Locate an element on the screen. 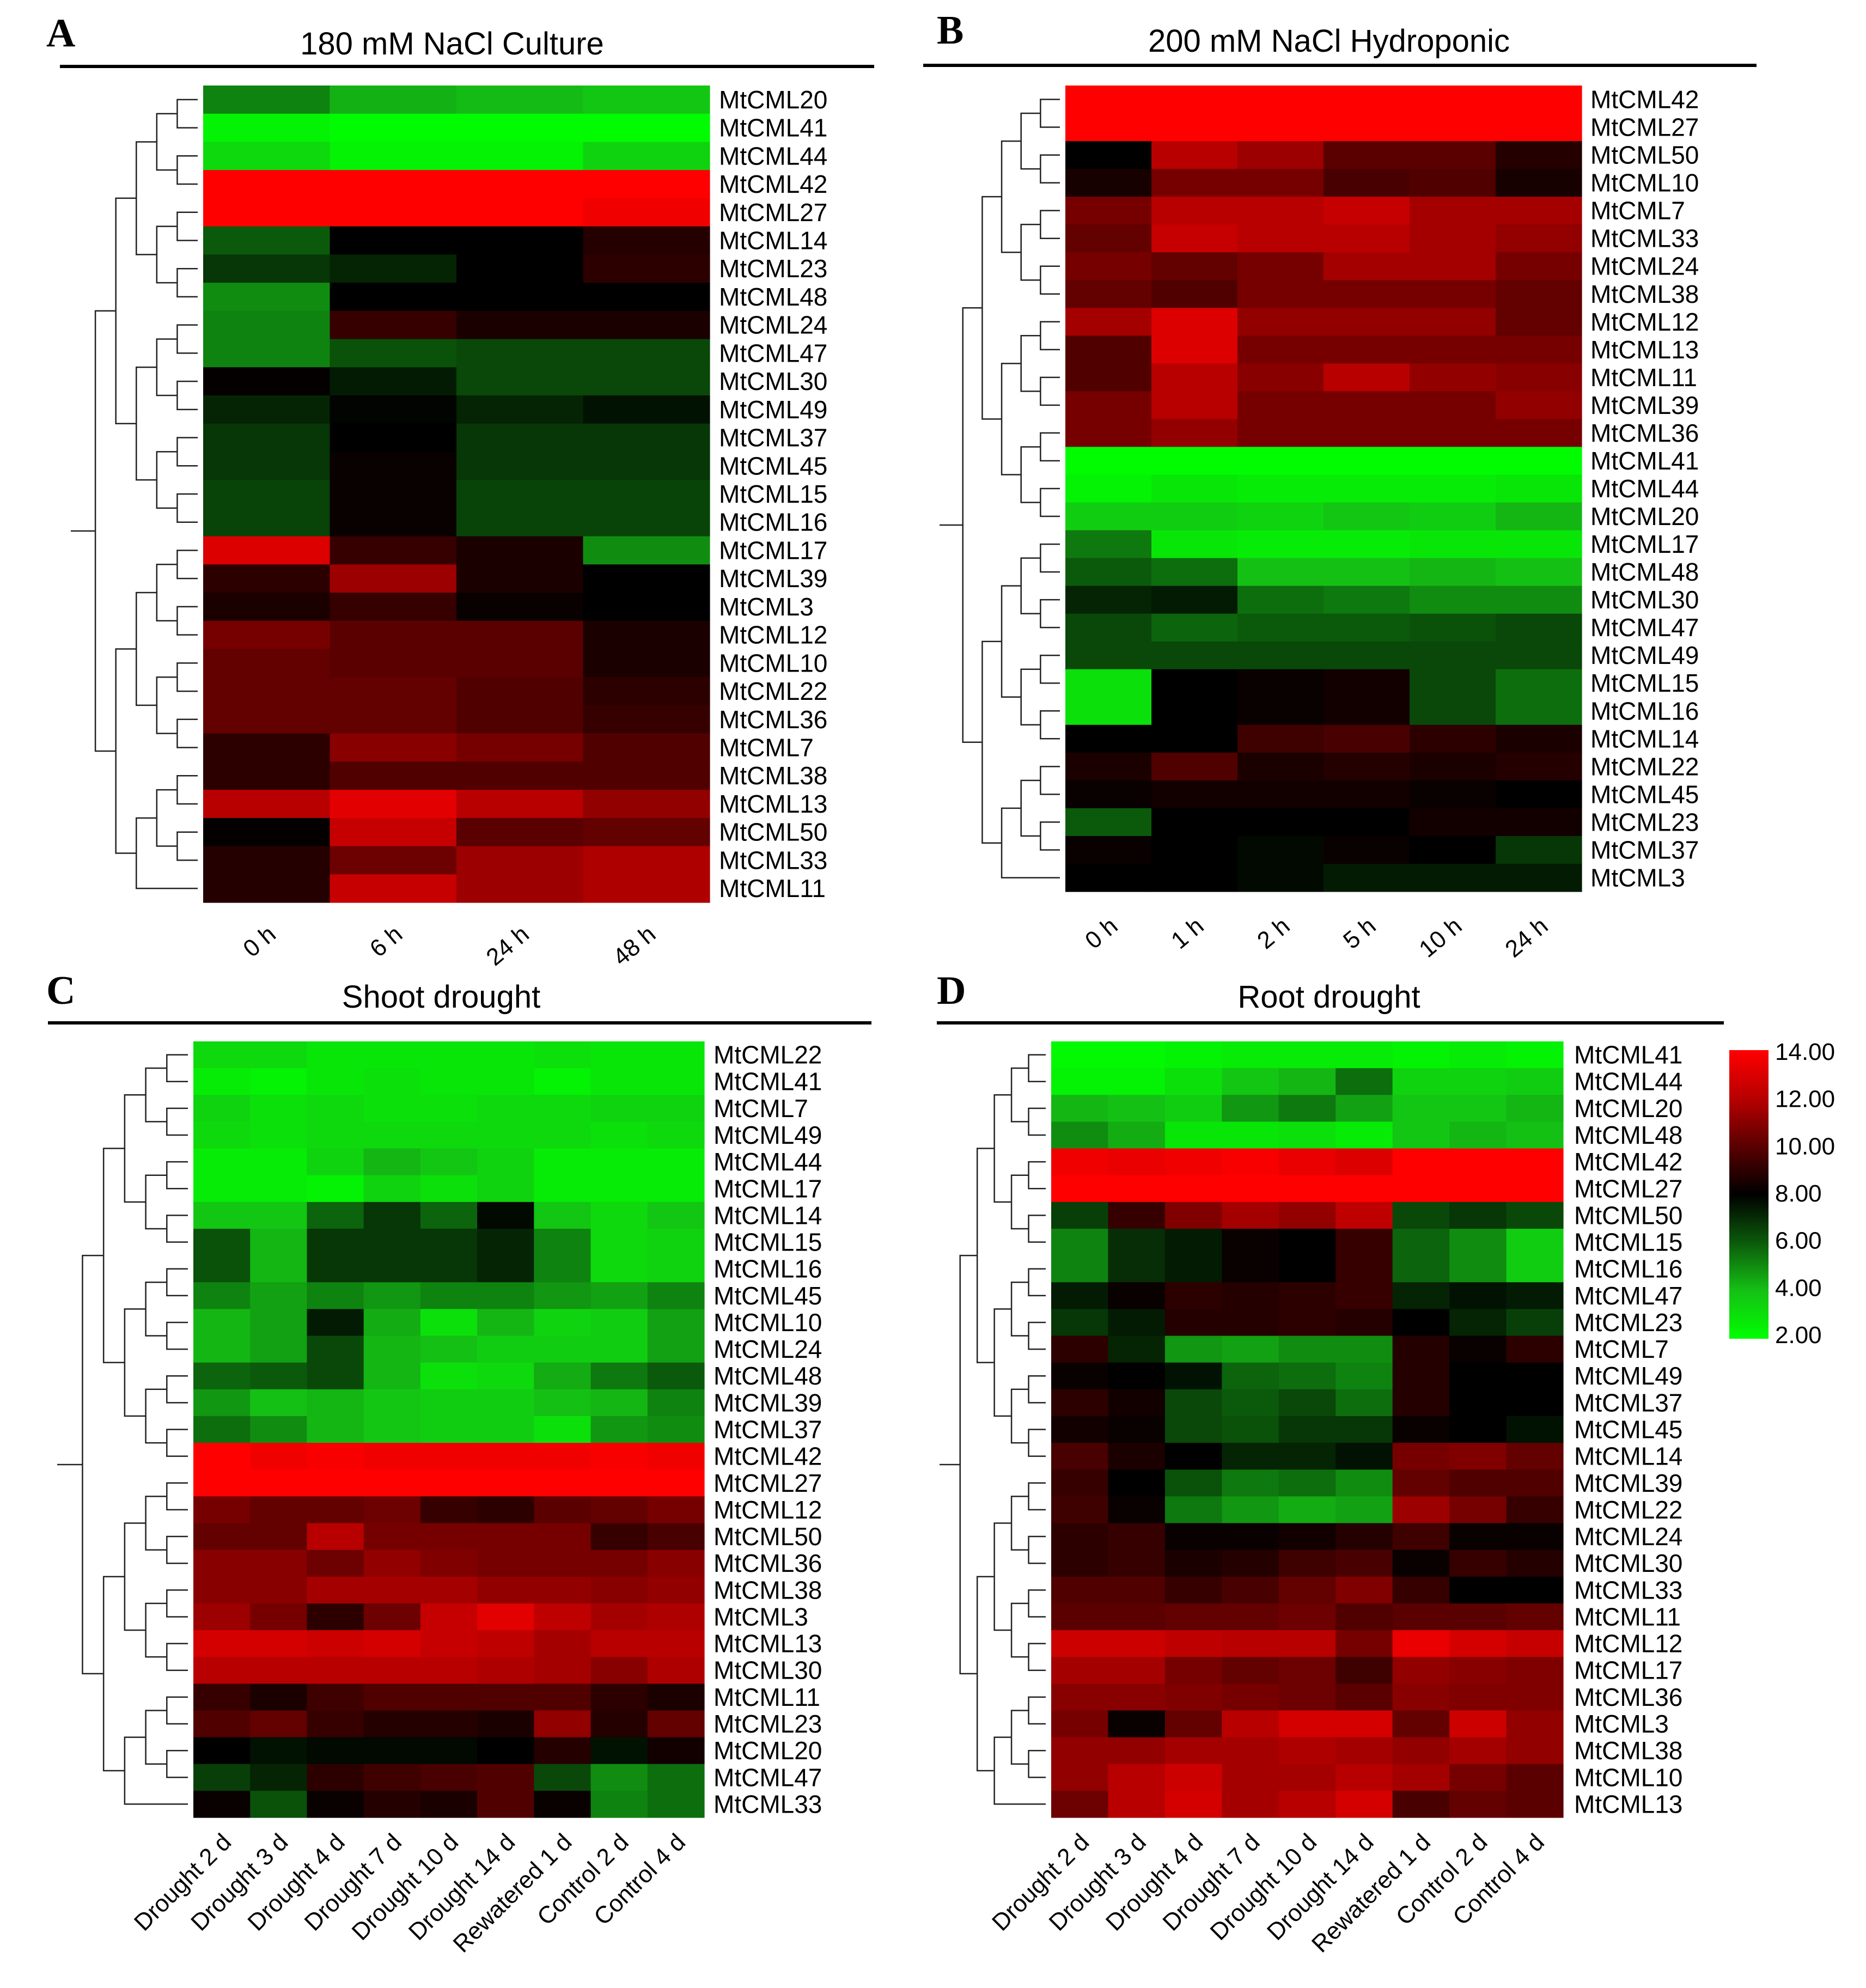  row-label: MtCML11 is located at coordinates (767, 1697).